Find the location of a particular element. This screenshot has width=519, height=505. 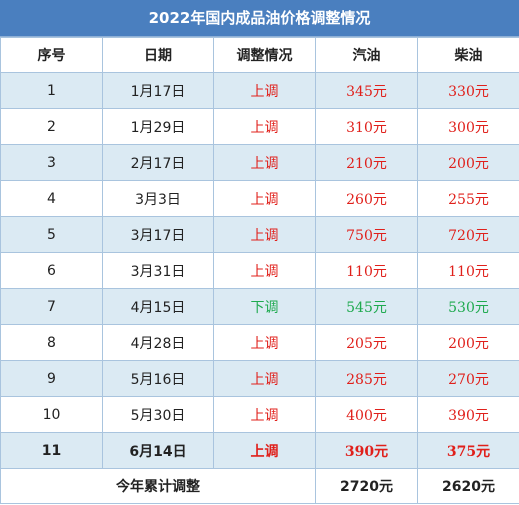

row-gasoline: 390元 is located at coordinates (366, 450).